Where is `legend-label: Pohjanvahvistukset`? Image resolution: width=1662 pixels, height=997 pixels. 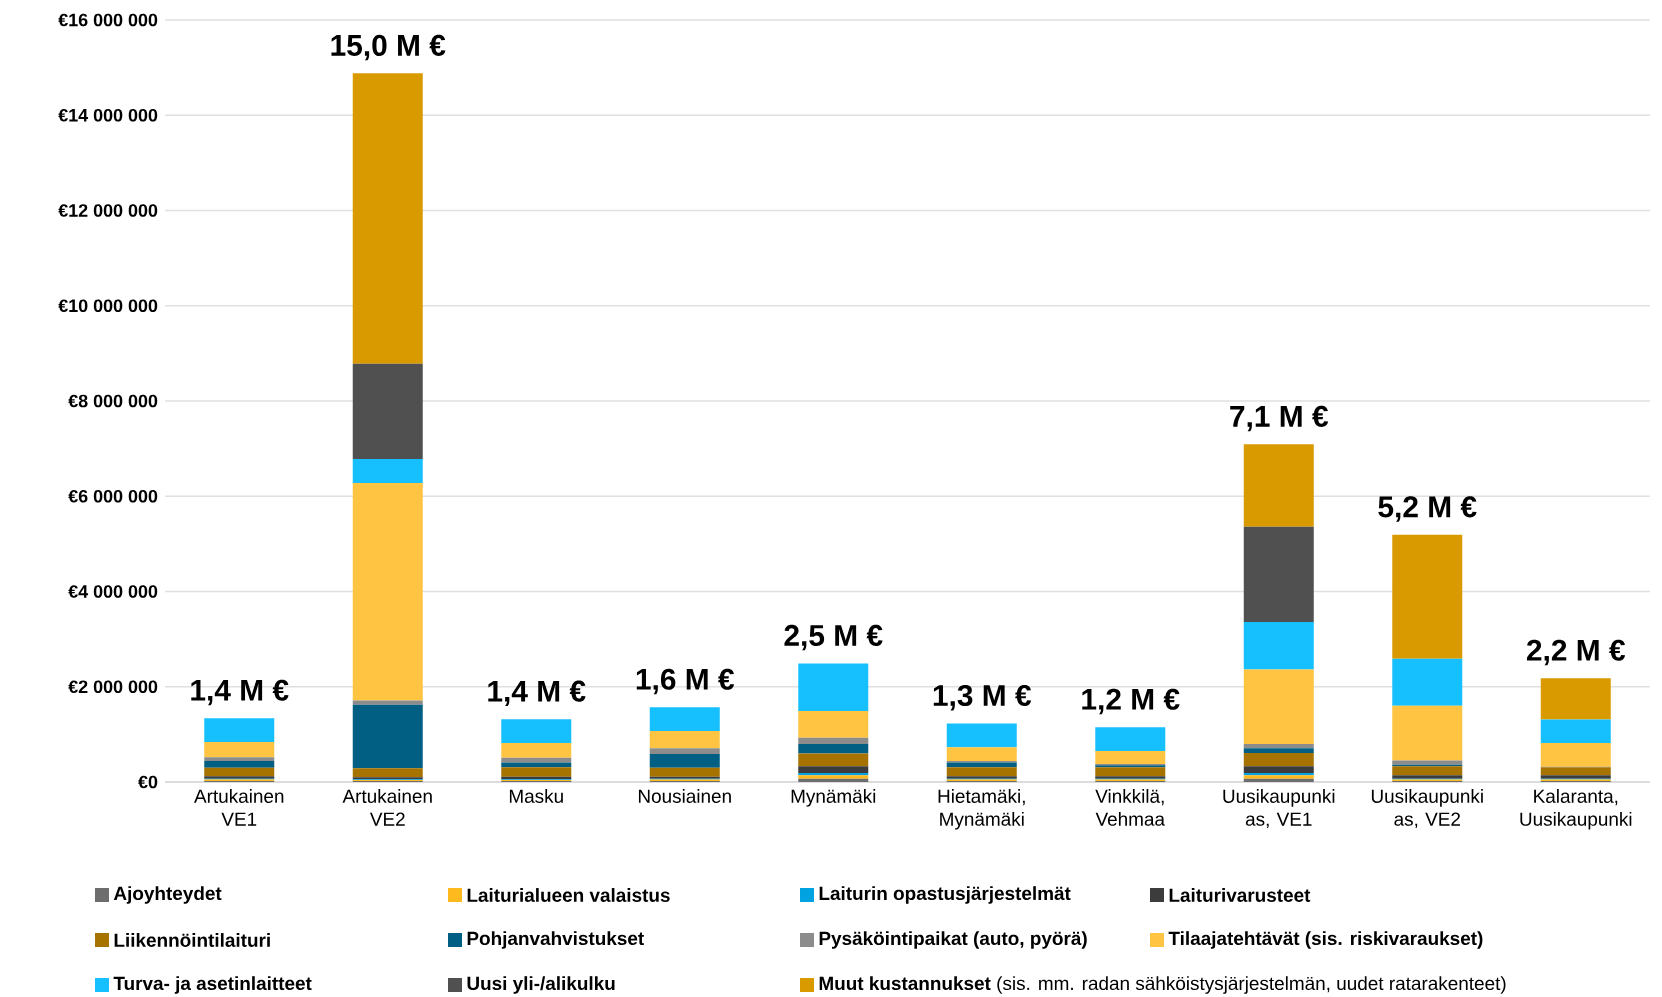
legend-label: Pohjanvahvistukset is located at coordinates (555, 940).